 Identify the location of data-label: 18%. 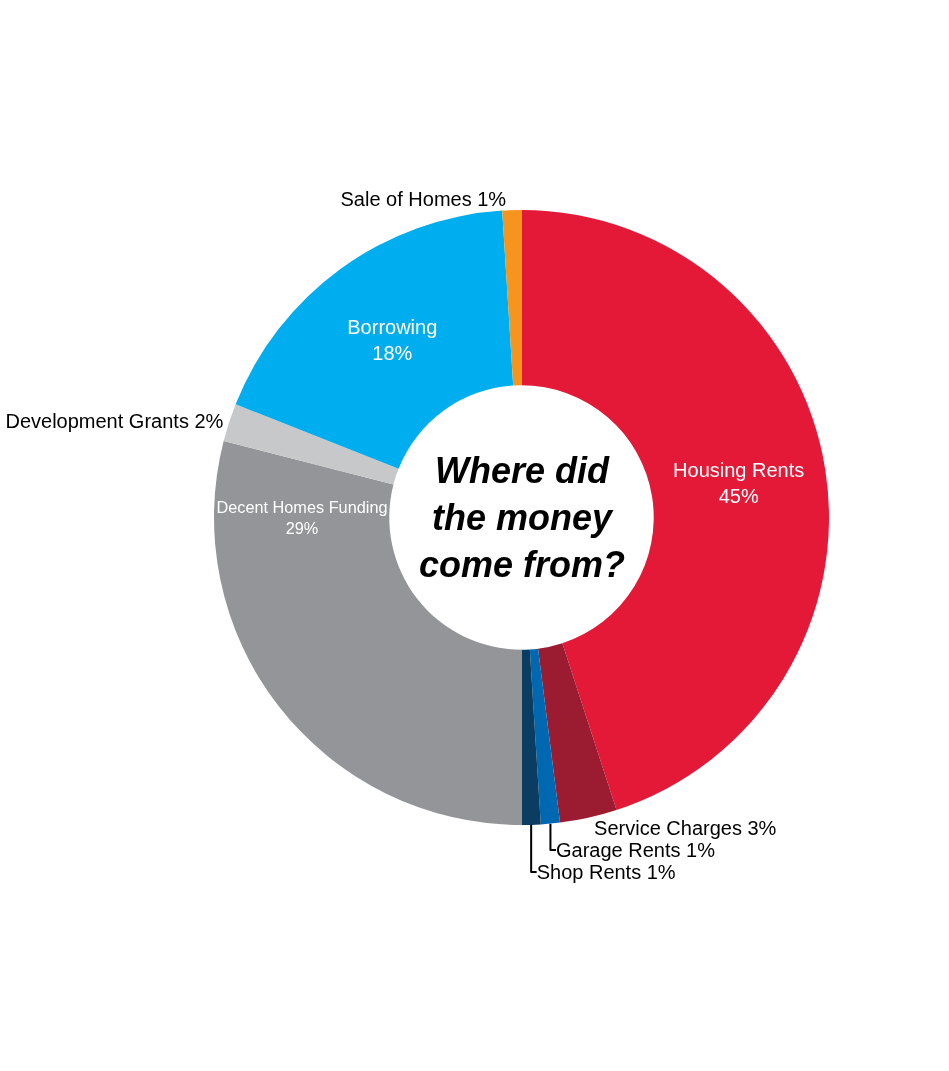
(392, 352).